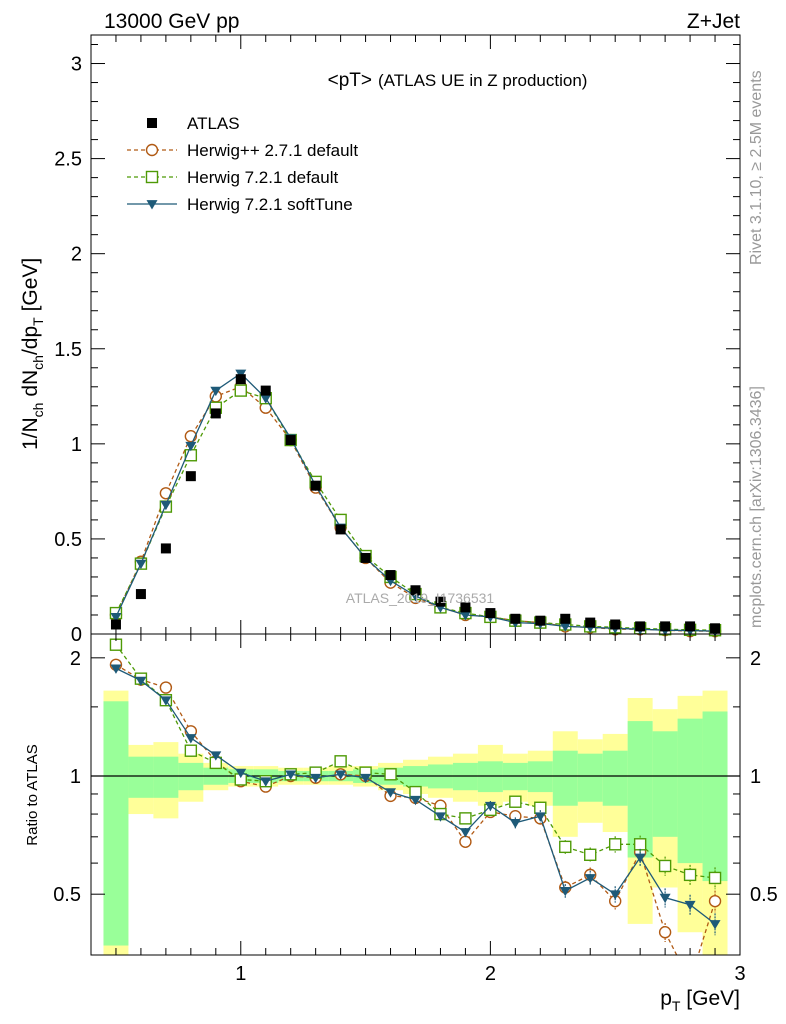 The image size is (786, 1024). Describe the element at coordinates (193, 123) in the screenshot. I see `legend-entry: ATLAS` at that location.